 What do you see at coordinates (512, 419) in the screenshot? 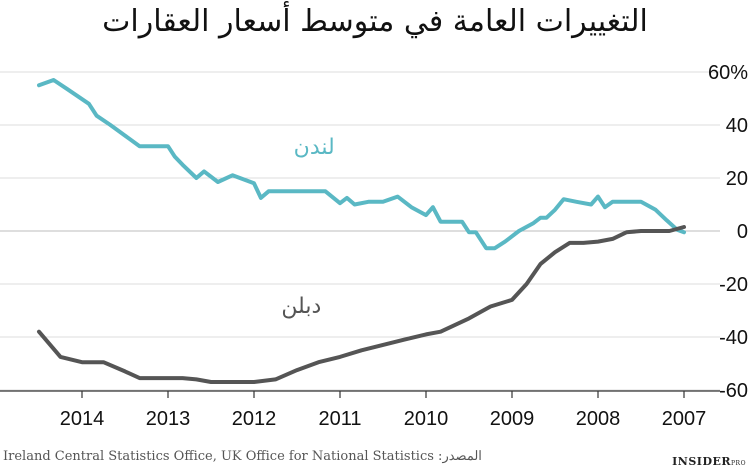
I see `x-tick-label: 2009` at bounding box center [512, 419].